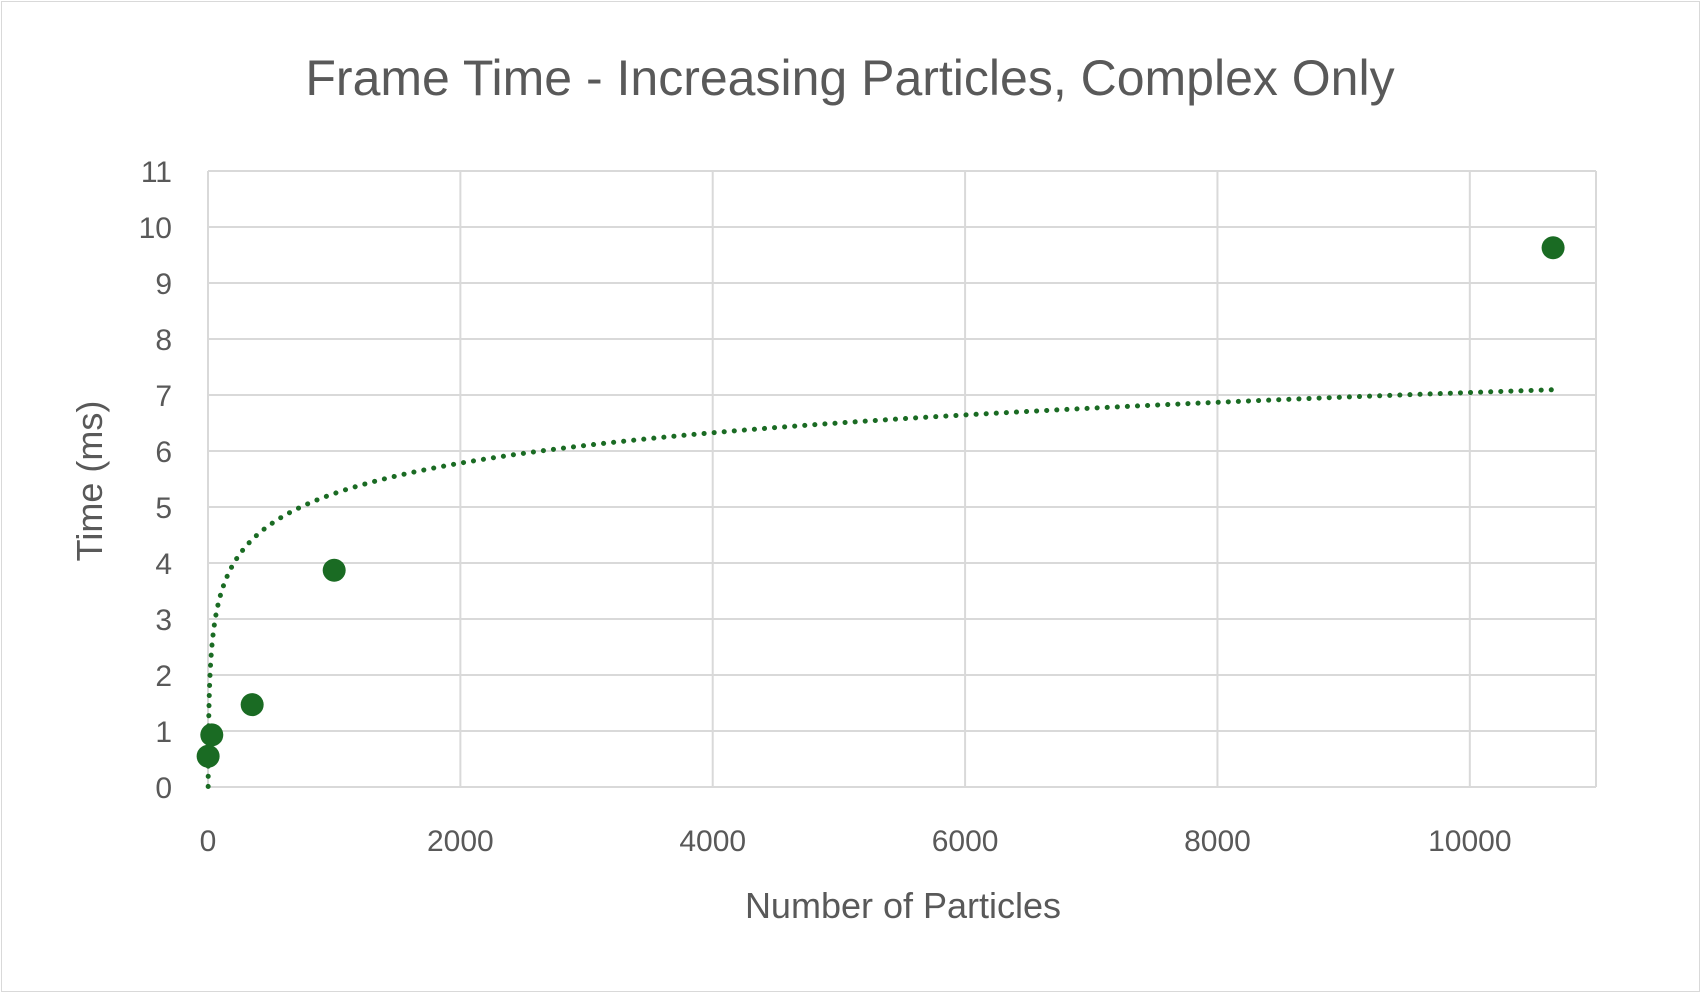  Describe the element at coordinates (1469, 841) in the screenshot. I see `x-tick-label: 10000` at that location.